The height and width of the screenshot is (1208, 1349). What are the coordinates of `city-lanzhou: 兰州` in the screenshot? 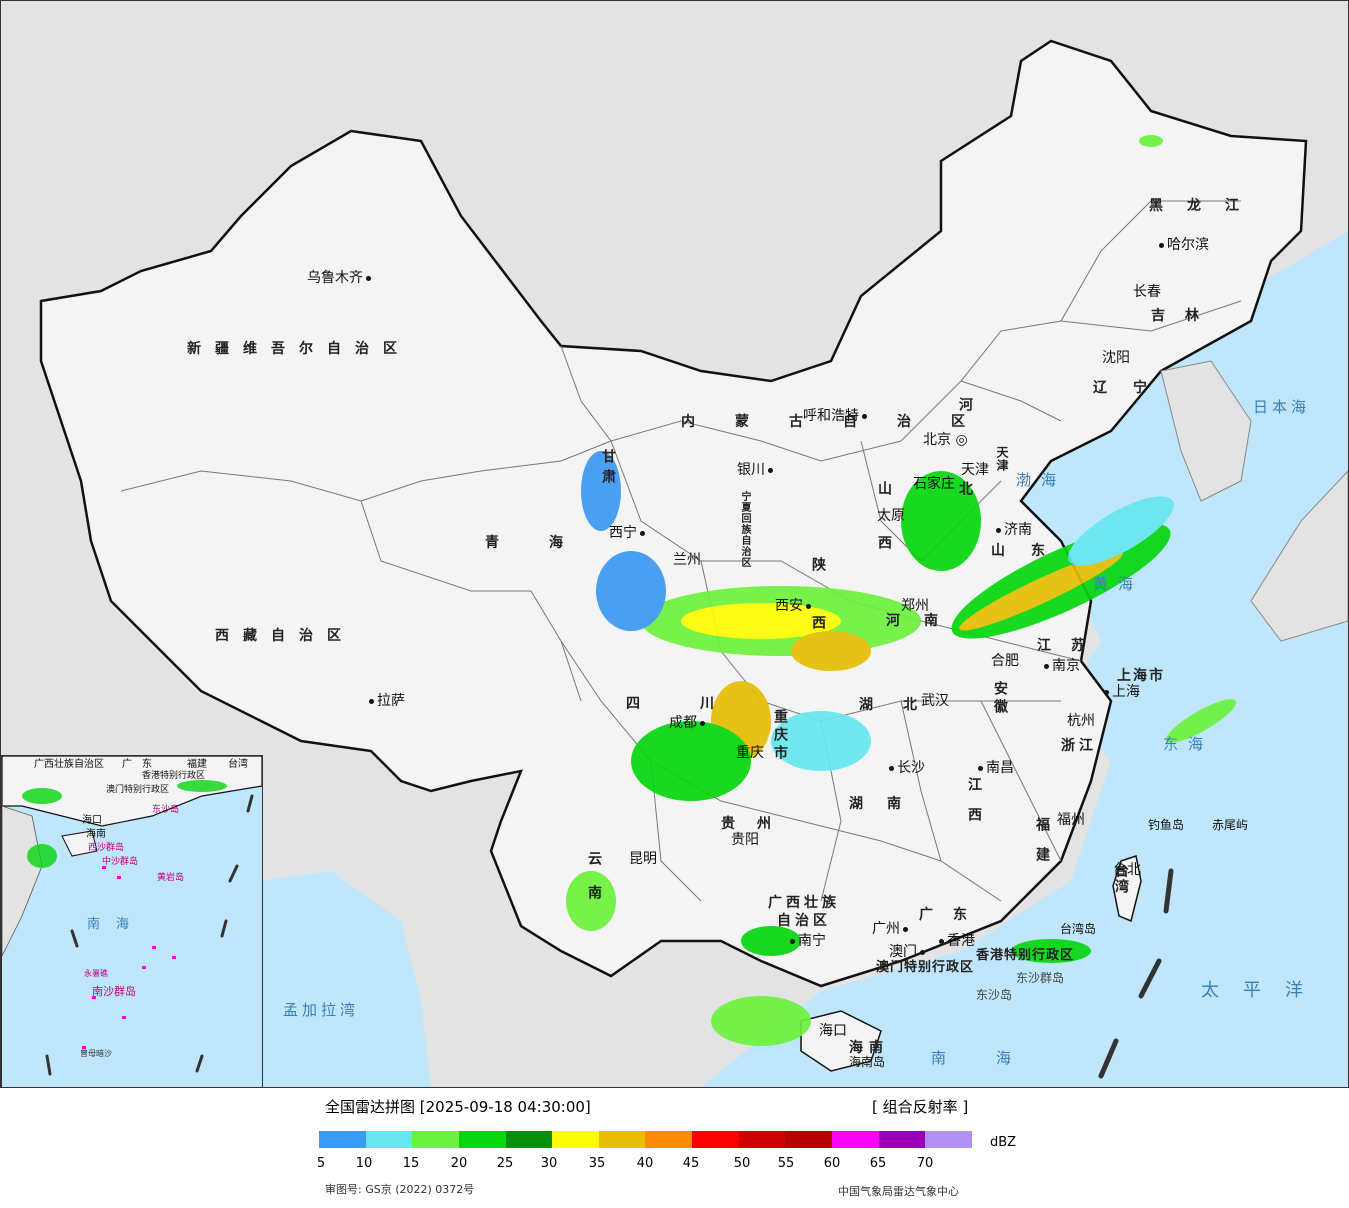 It's located at (687, 560).